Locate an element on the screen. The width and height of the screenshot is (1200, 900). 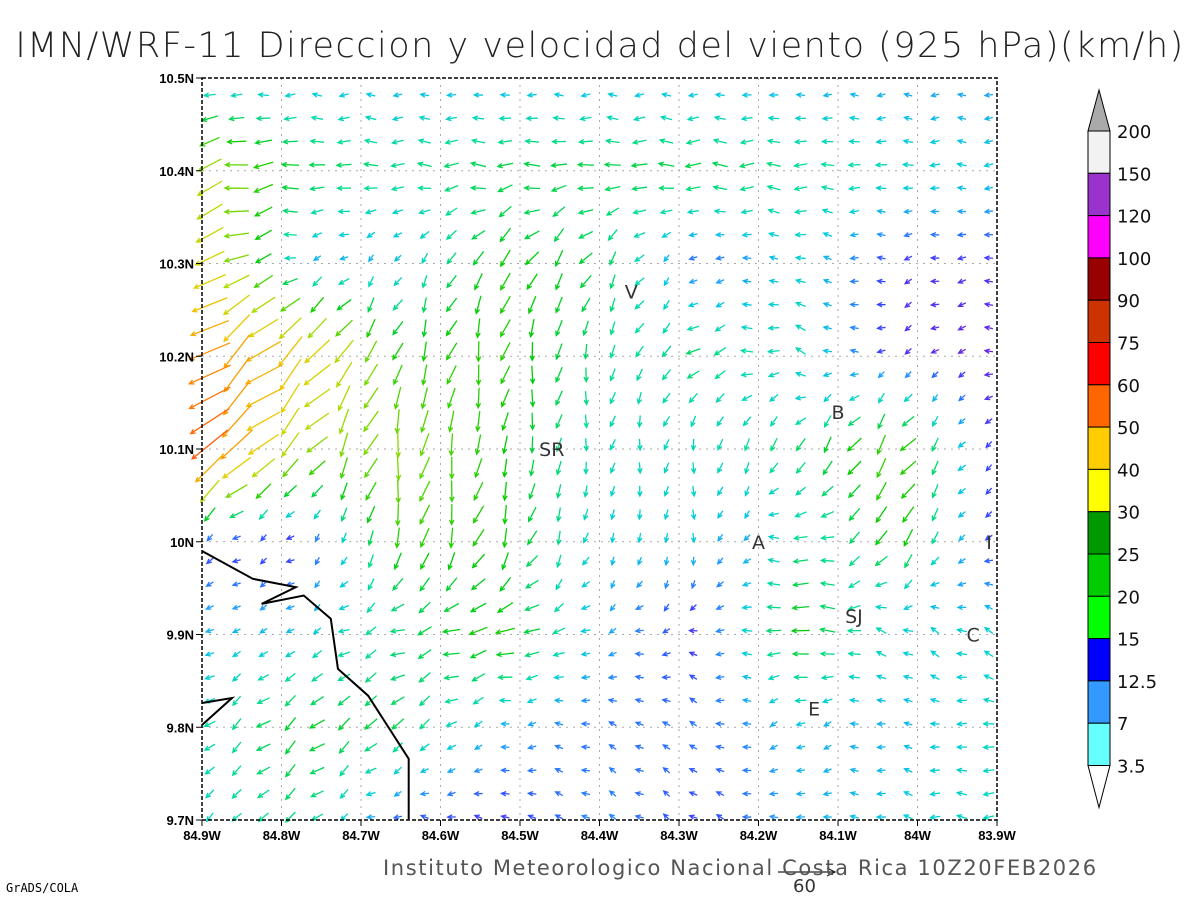
colorbar-label: 30 is located at coordinates (1128, 513).